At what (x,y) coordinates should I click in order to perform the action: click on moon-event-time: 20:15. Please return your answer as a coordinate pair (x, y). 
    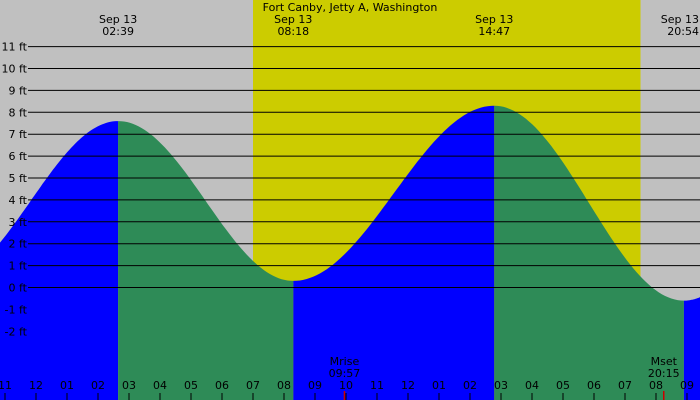
    Looking at the image, I should click on (664, 373).